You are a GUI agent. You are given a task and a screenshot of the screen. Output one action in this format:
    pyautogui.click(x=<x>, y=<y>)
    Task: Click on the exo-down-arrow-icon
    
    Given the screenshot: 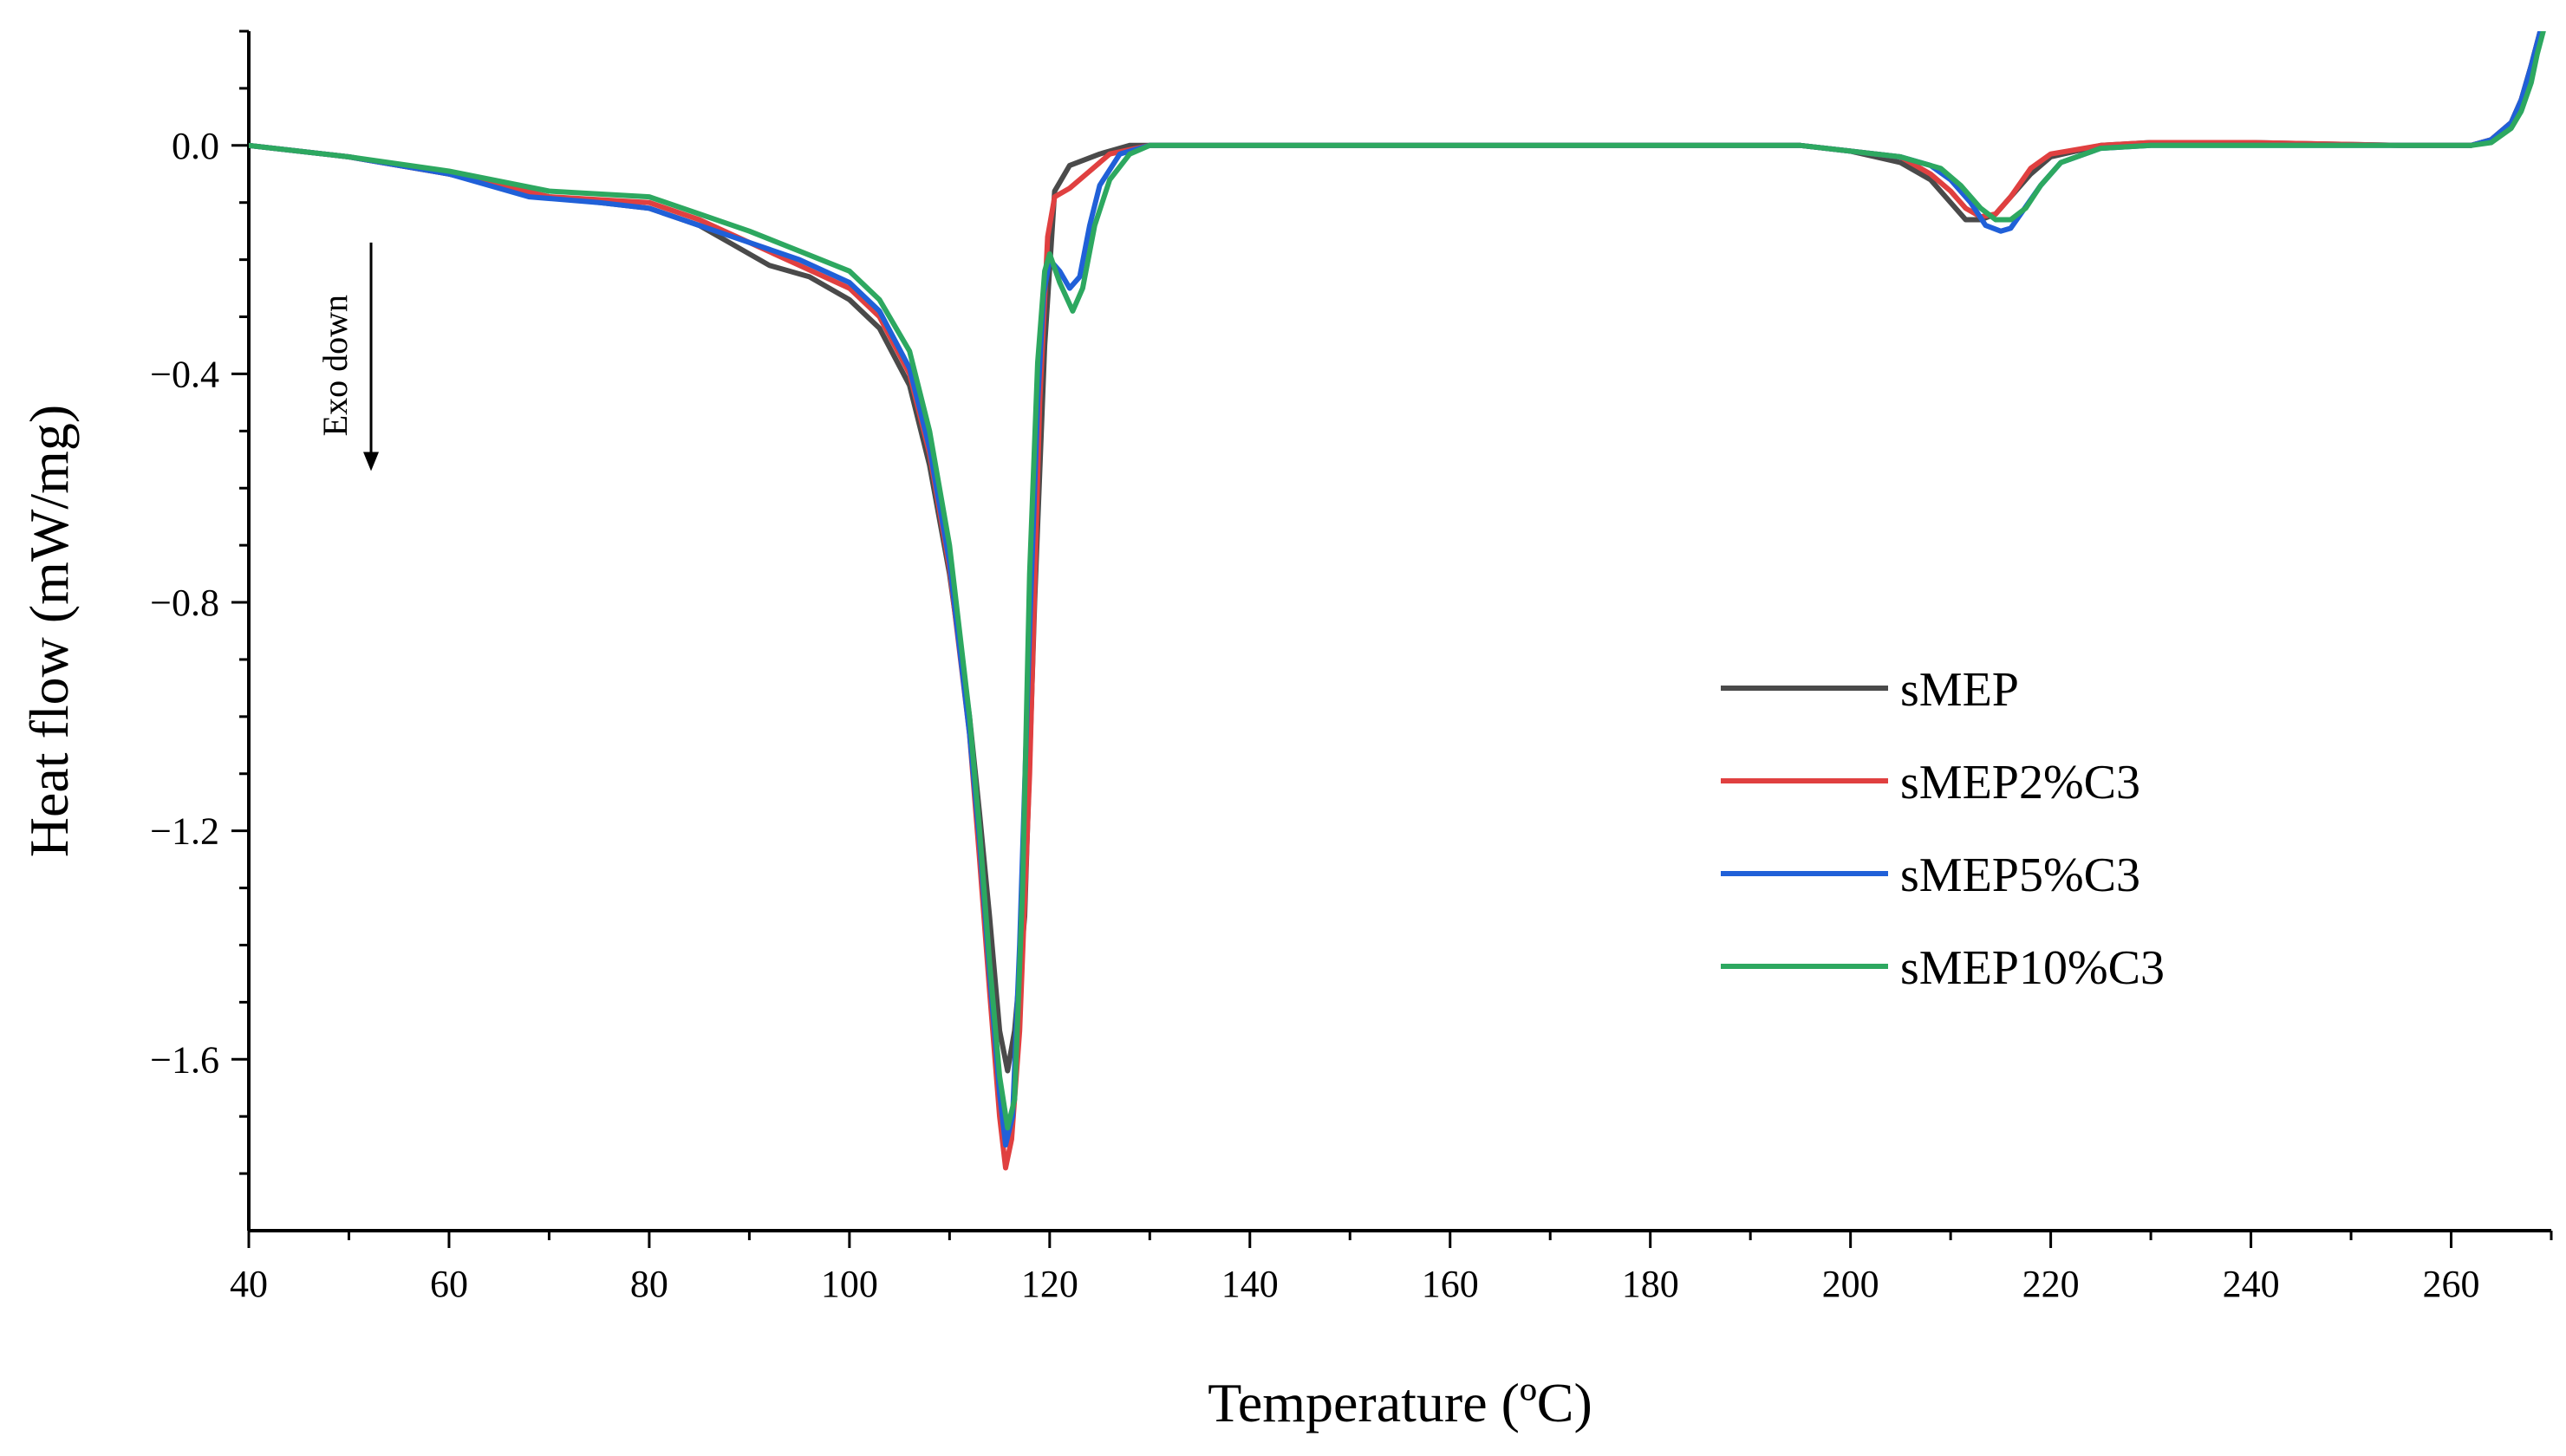 What is the action you would take?
    pyautogui.click(x=371, y=461)
    